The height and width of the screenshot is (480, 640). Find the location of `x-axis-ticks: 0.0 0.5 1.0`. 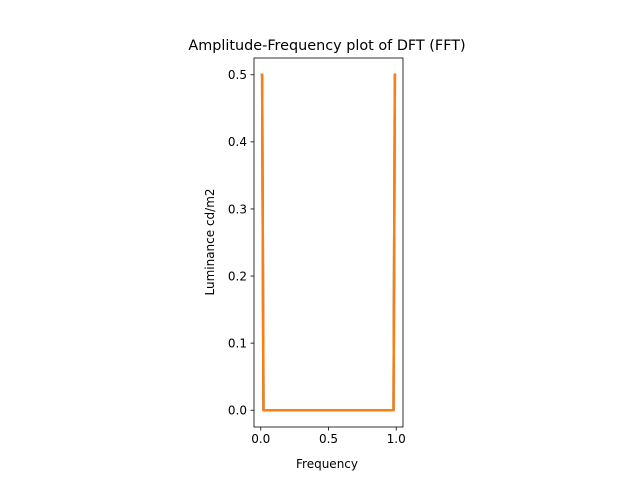

x-axis-ticks: 0.0 0.5 1.0 is located at coordinates (328, 436).